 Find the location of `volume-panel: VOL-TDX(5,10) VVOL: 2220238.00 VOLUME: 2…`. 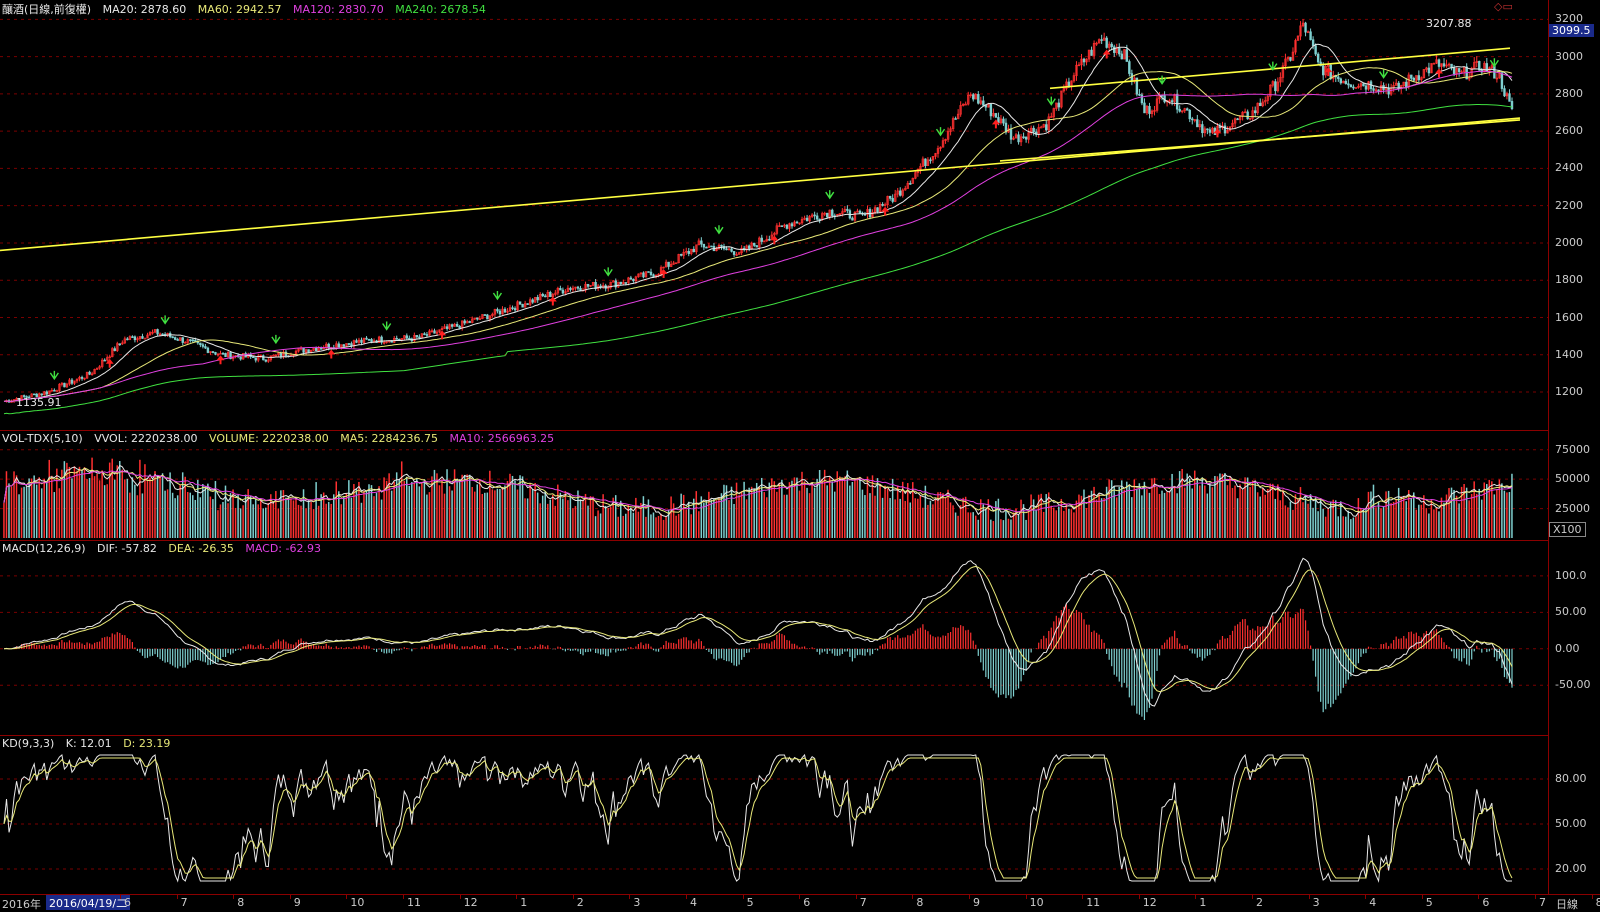

volume-panel: VOL-TDX(5,10) VVOL: 2220238.00 VOLUME: 2… is located at coordinates (774, 485).